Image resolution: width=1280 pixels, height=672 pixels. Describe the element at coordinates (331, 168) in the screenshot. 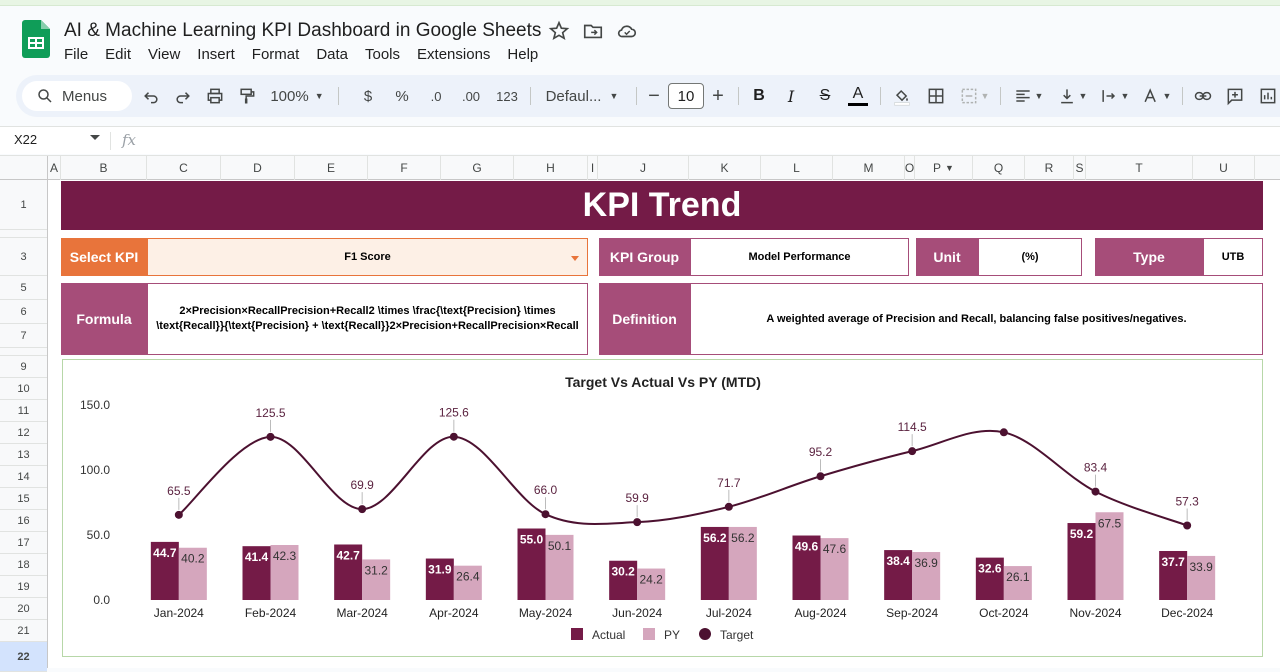

I see `column-header-e: E` at that location.